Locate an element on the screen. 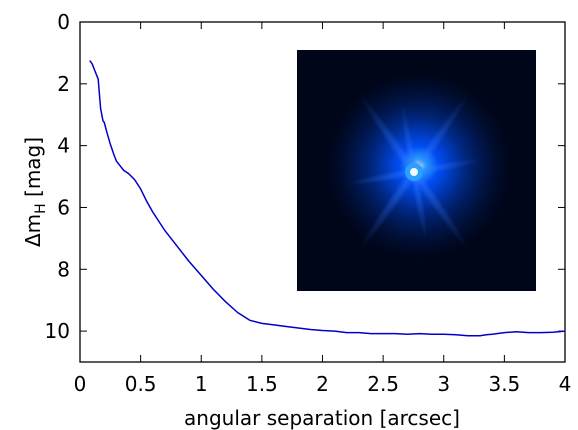 The image size is (578, 430). x-tick-label: 2.5 is located at coordinates (383, 384).